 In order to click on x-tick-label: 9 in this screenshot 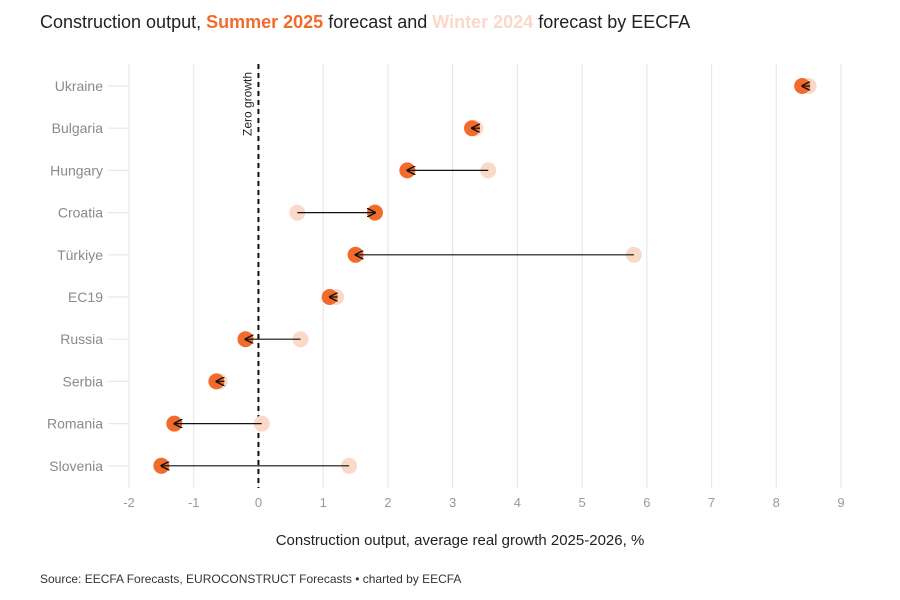, I will do `click(840, 502)`.